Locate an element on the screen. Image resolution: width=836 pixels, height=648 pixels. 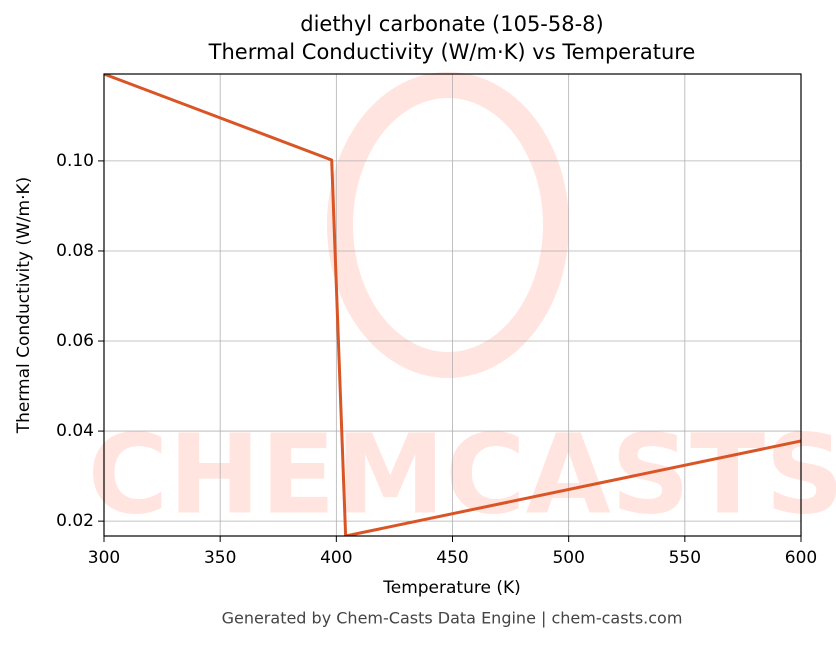
chart-title: diethyl carbonate (105-58-8) is located at coordinates (452, 24).